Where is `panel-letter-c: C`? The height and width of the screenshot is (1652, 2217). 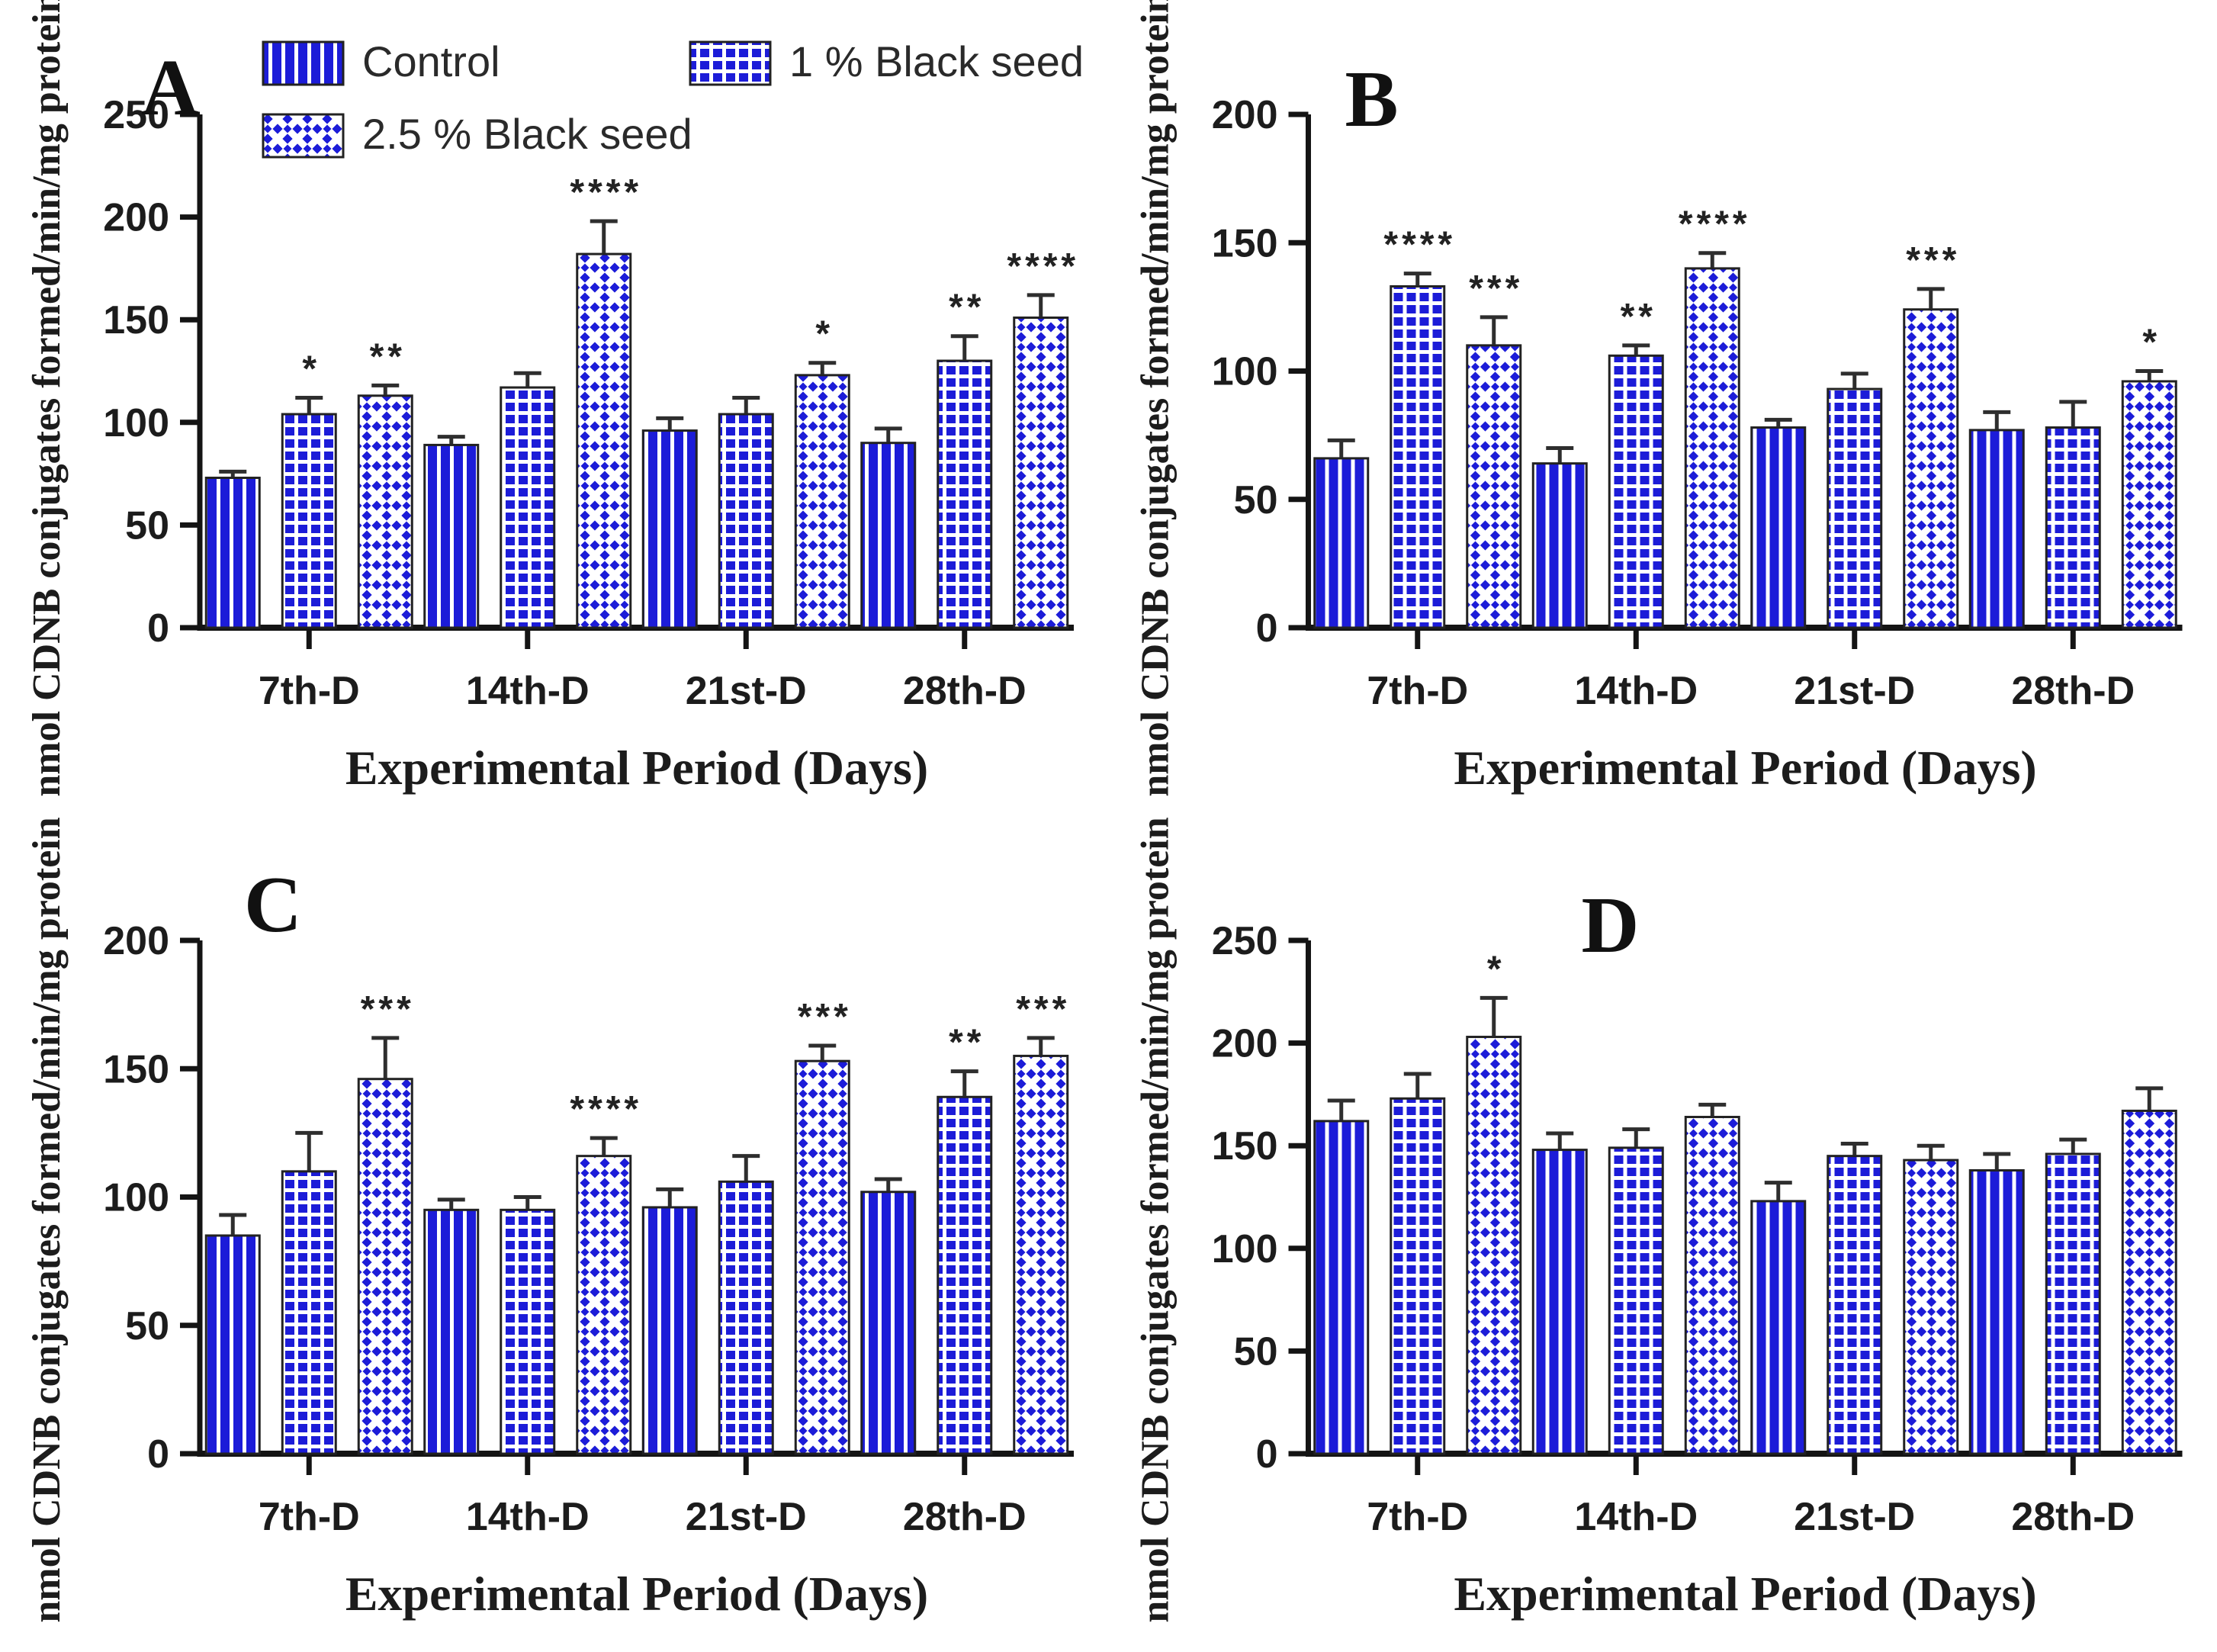 panel-letter-c: C is located at coordinates (273, 904).